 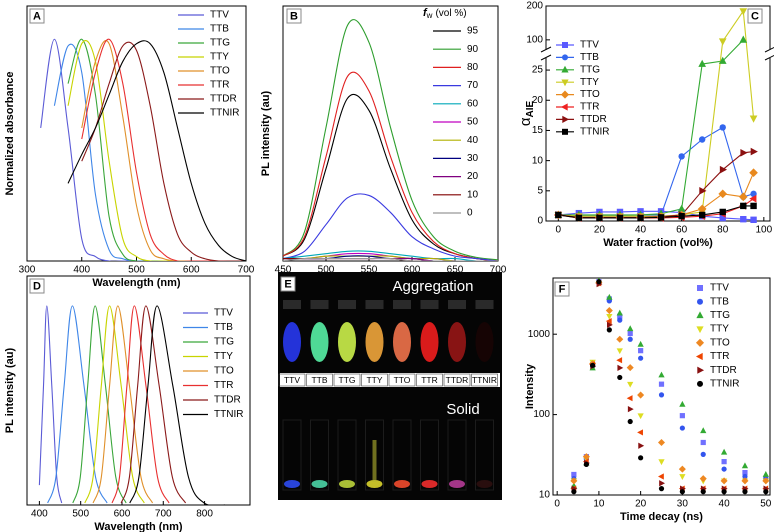 I want to click on legend-label: TTV, so click(x=219, y=15).